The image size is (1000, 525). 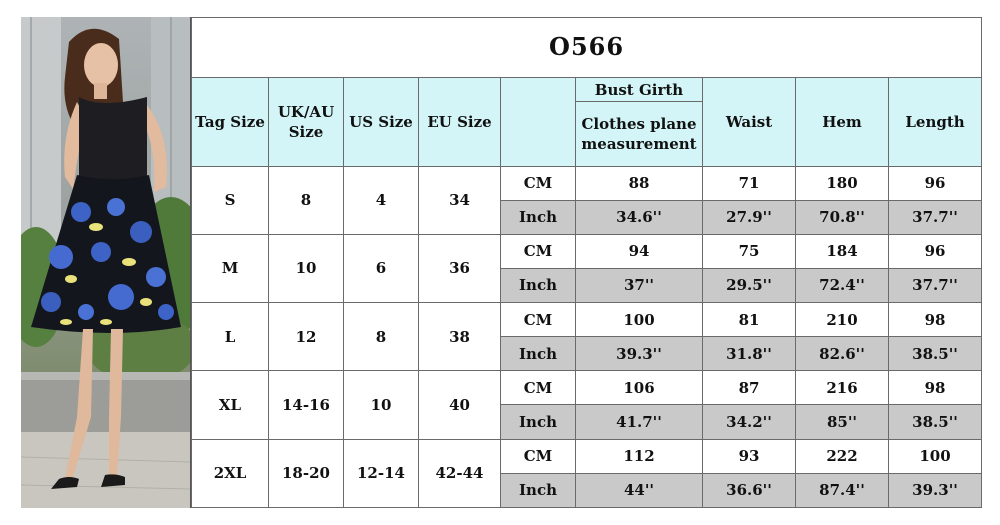 What do you see at coordinates (306, 473) in the screenshot?
I see `uk-au-size-cell: 18-20` at bounding box center [306, 473].